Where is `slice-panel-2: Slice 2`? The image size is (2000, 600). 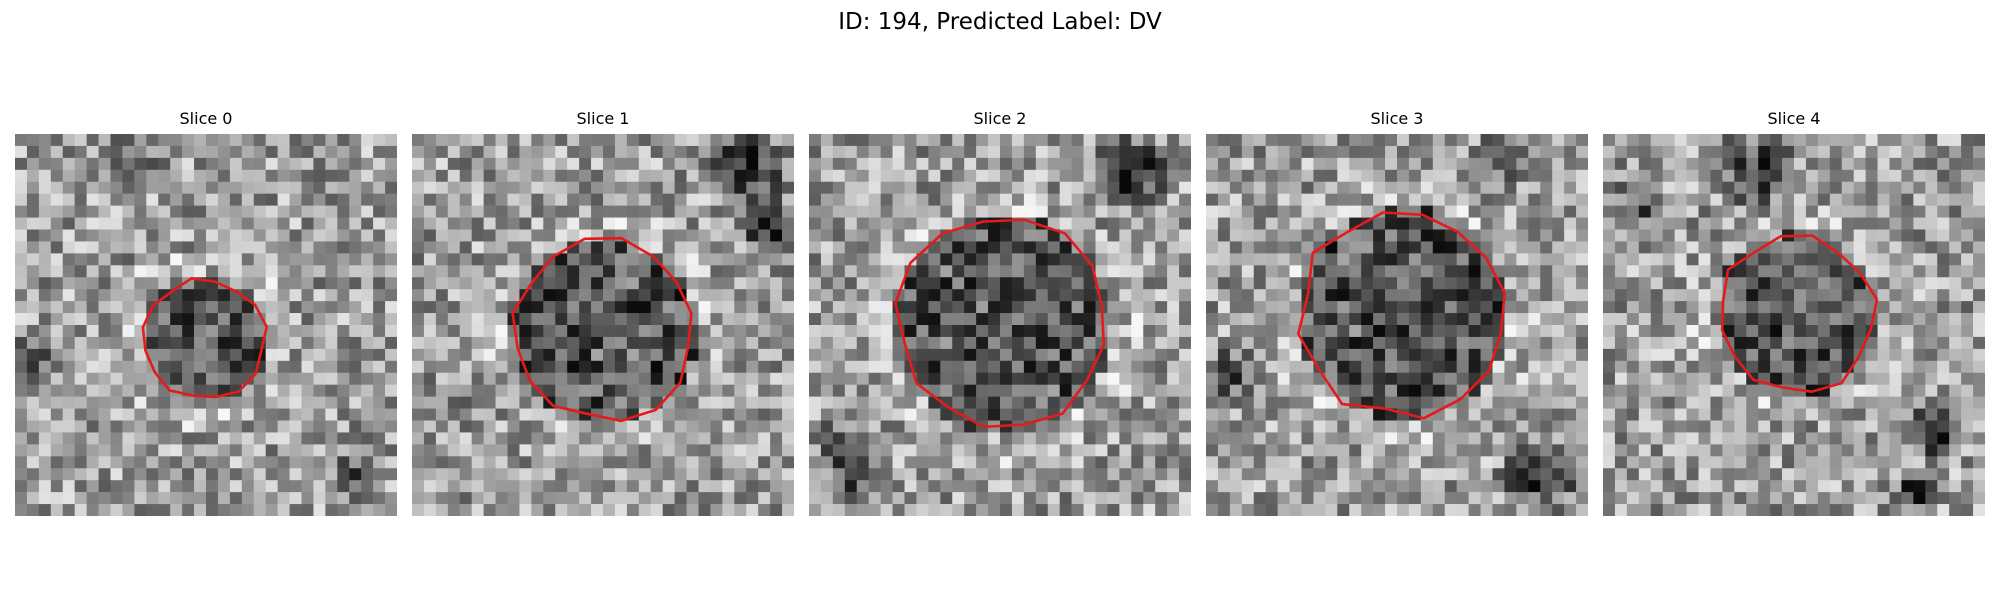 slice-panel-2: Slice 2 is located at coordinates (1000, 312).